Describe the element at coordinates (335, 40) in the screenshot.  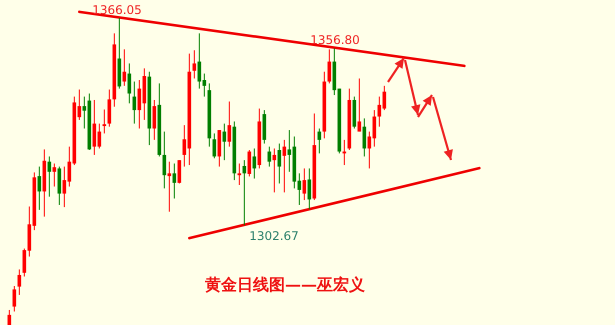
I see `annotation: 1356.80` at that location.